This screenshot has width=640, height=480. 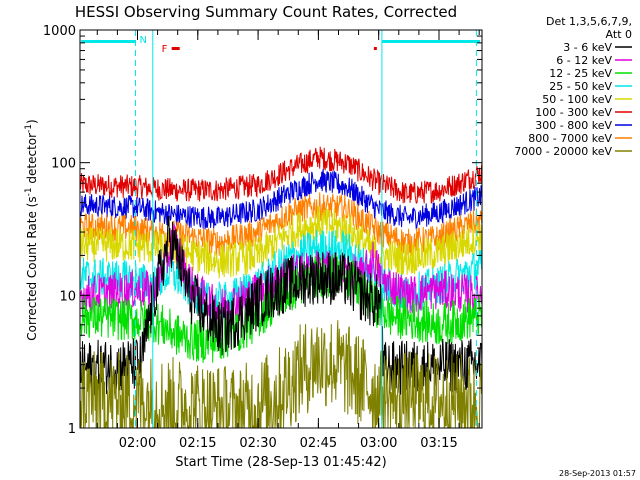 What do you see at coordinates (59, 31) in the screenshot?
I see `y-tick-label: 1000` at bounding box center [59, 31].